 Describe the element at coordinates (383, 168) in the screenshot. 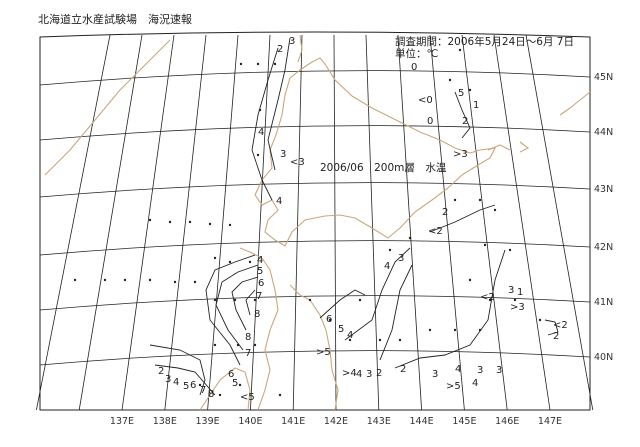

I see `map-caption: 2006/06 200m層 水温` at that location.